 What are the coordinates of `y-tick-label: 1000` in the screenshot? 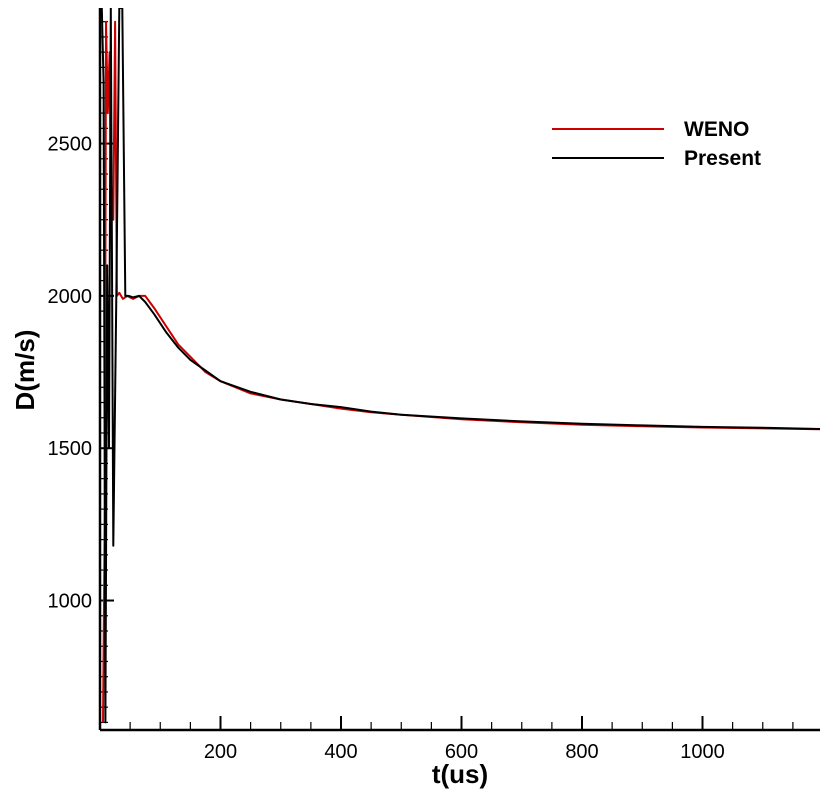 It's located at (70, 602).